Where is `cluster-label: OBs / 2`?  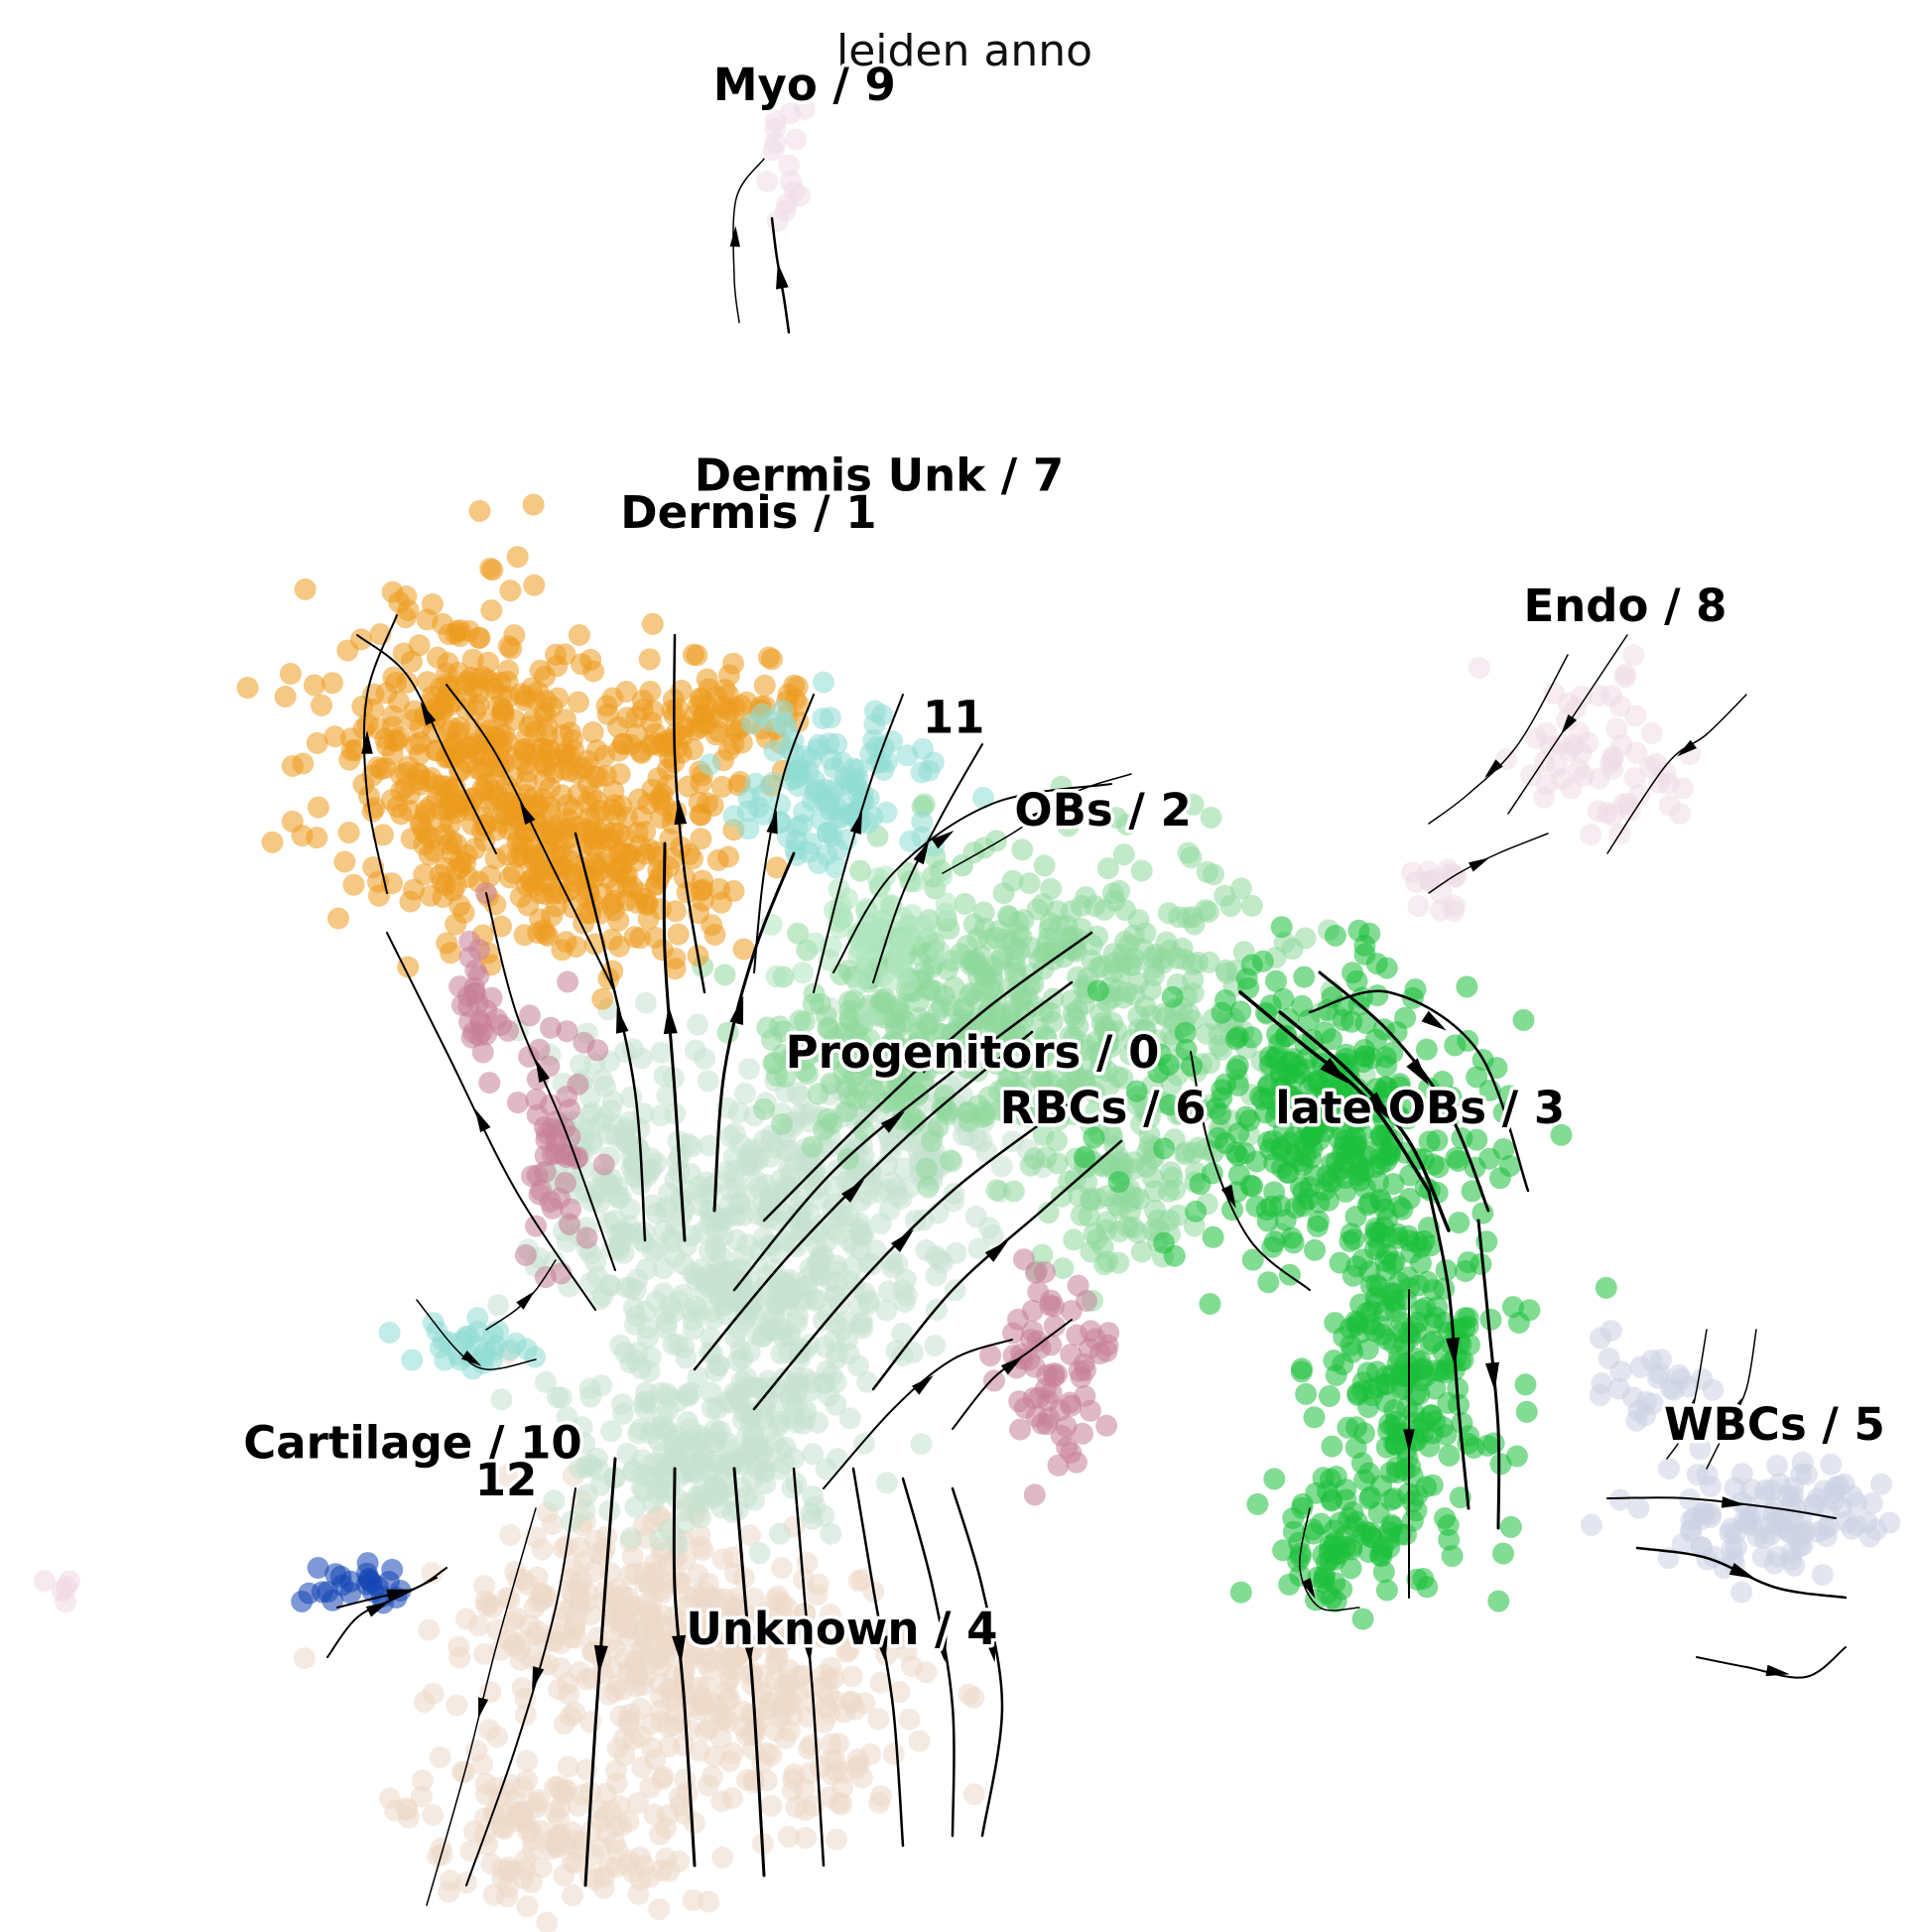 cluster-label: OBs / 2 is located at coordinates (1102, 811).